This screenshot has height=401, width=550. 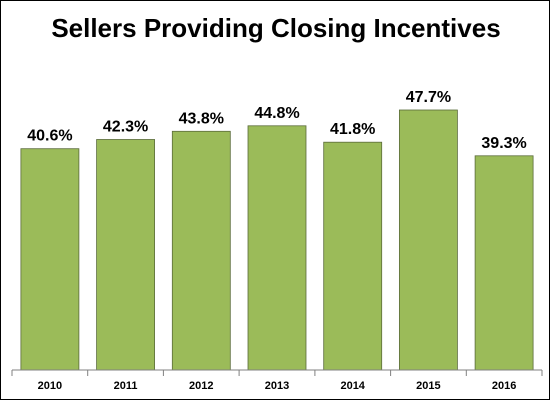 I want to click on x-tick-label-2010: 2010, so click(x=50, y=386).